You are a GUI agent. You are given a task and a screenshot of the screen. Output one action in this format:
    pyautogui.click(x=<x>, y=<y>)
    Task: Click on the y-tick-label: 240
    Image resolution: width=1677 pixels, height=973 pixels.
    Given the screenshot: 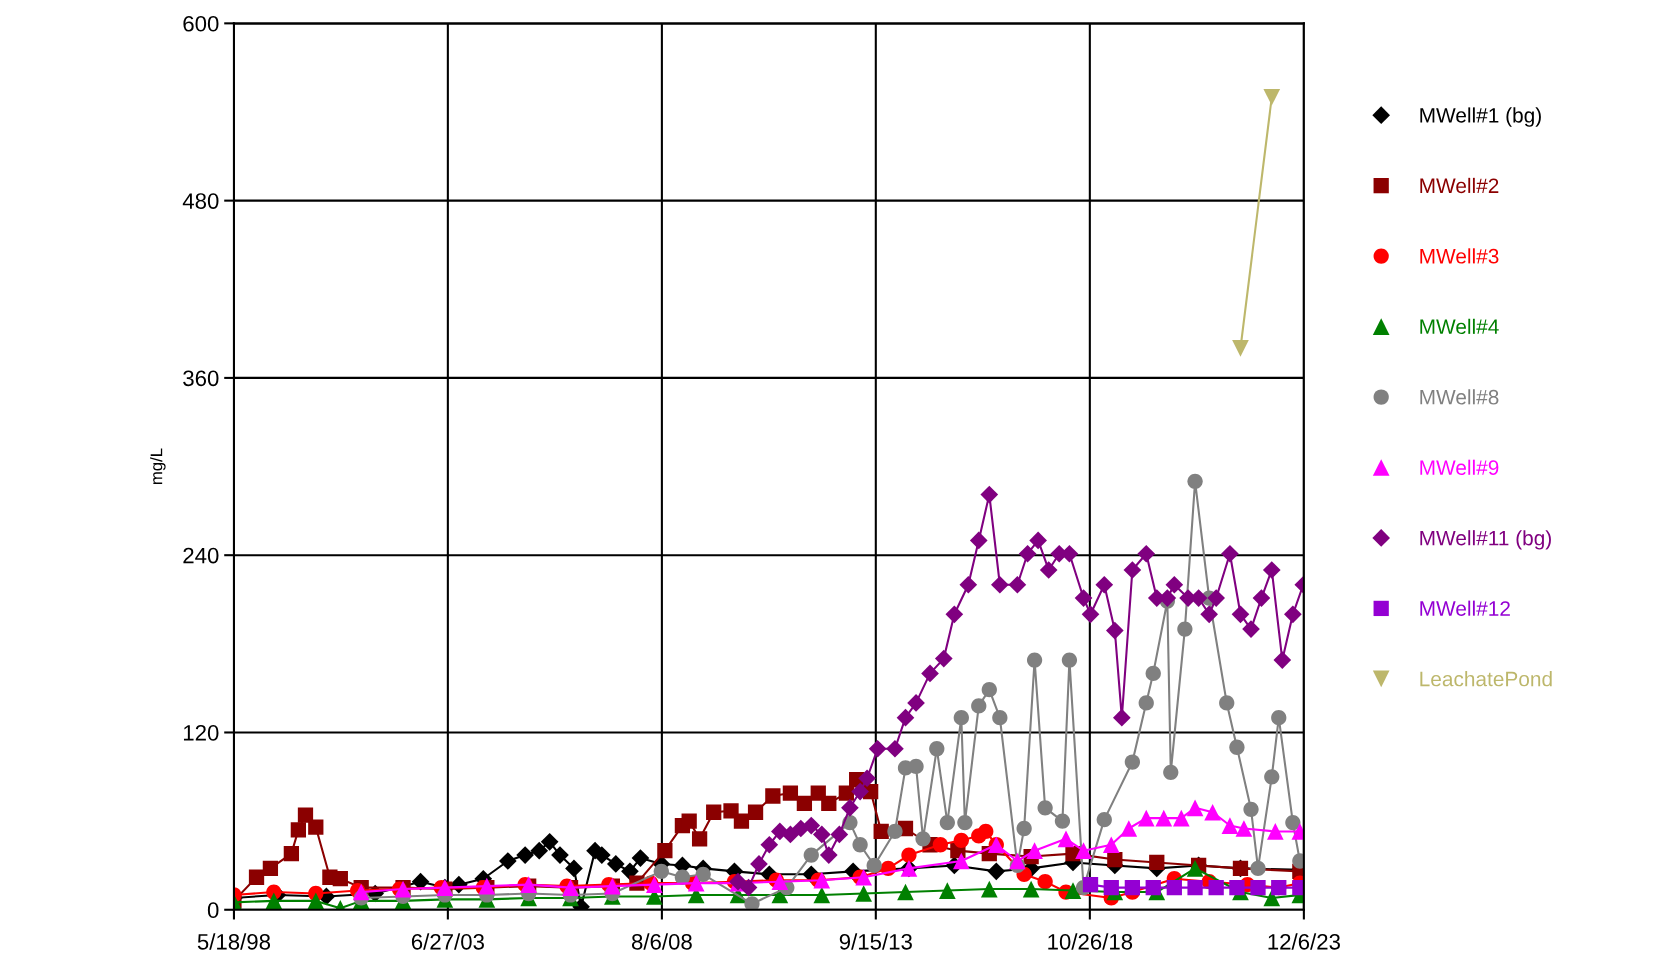 What is the action you would take?
    pyautogui.click(x=201, y=555)
    